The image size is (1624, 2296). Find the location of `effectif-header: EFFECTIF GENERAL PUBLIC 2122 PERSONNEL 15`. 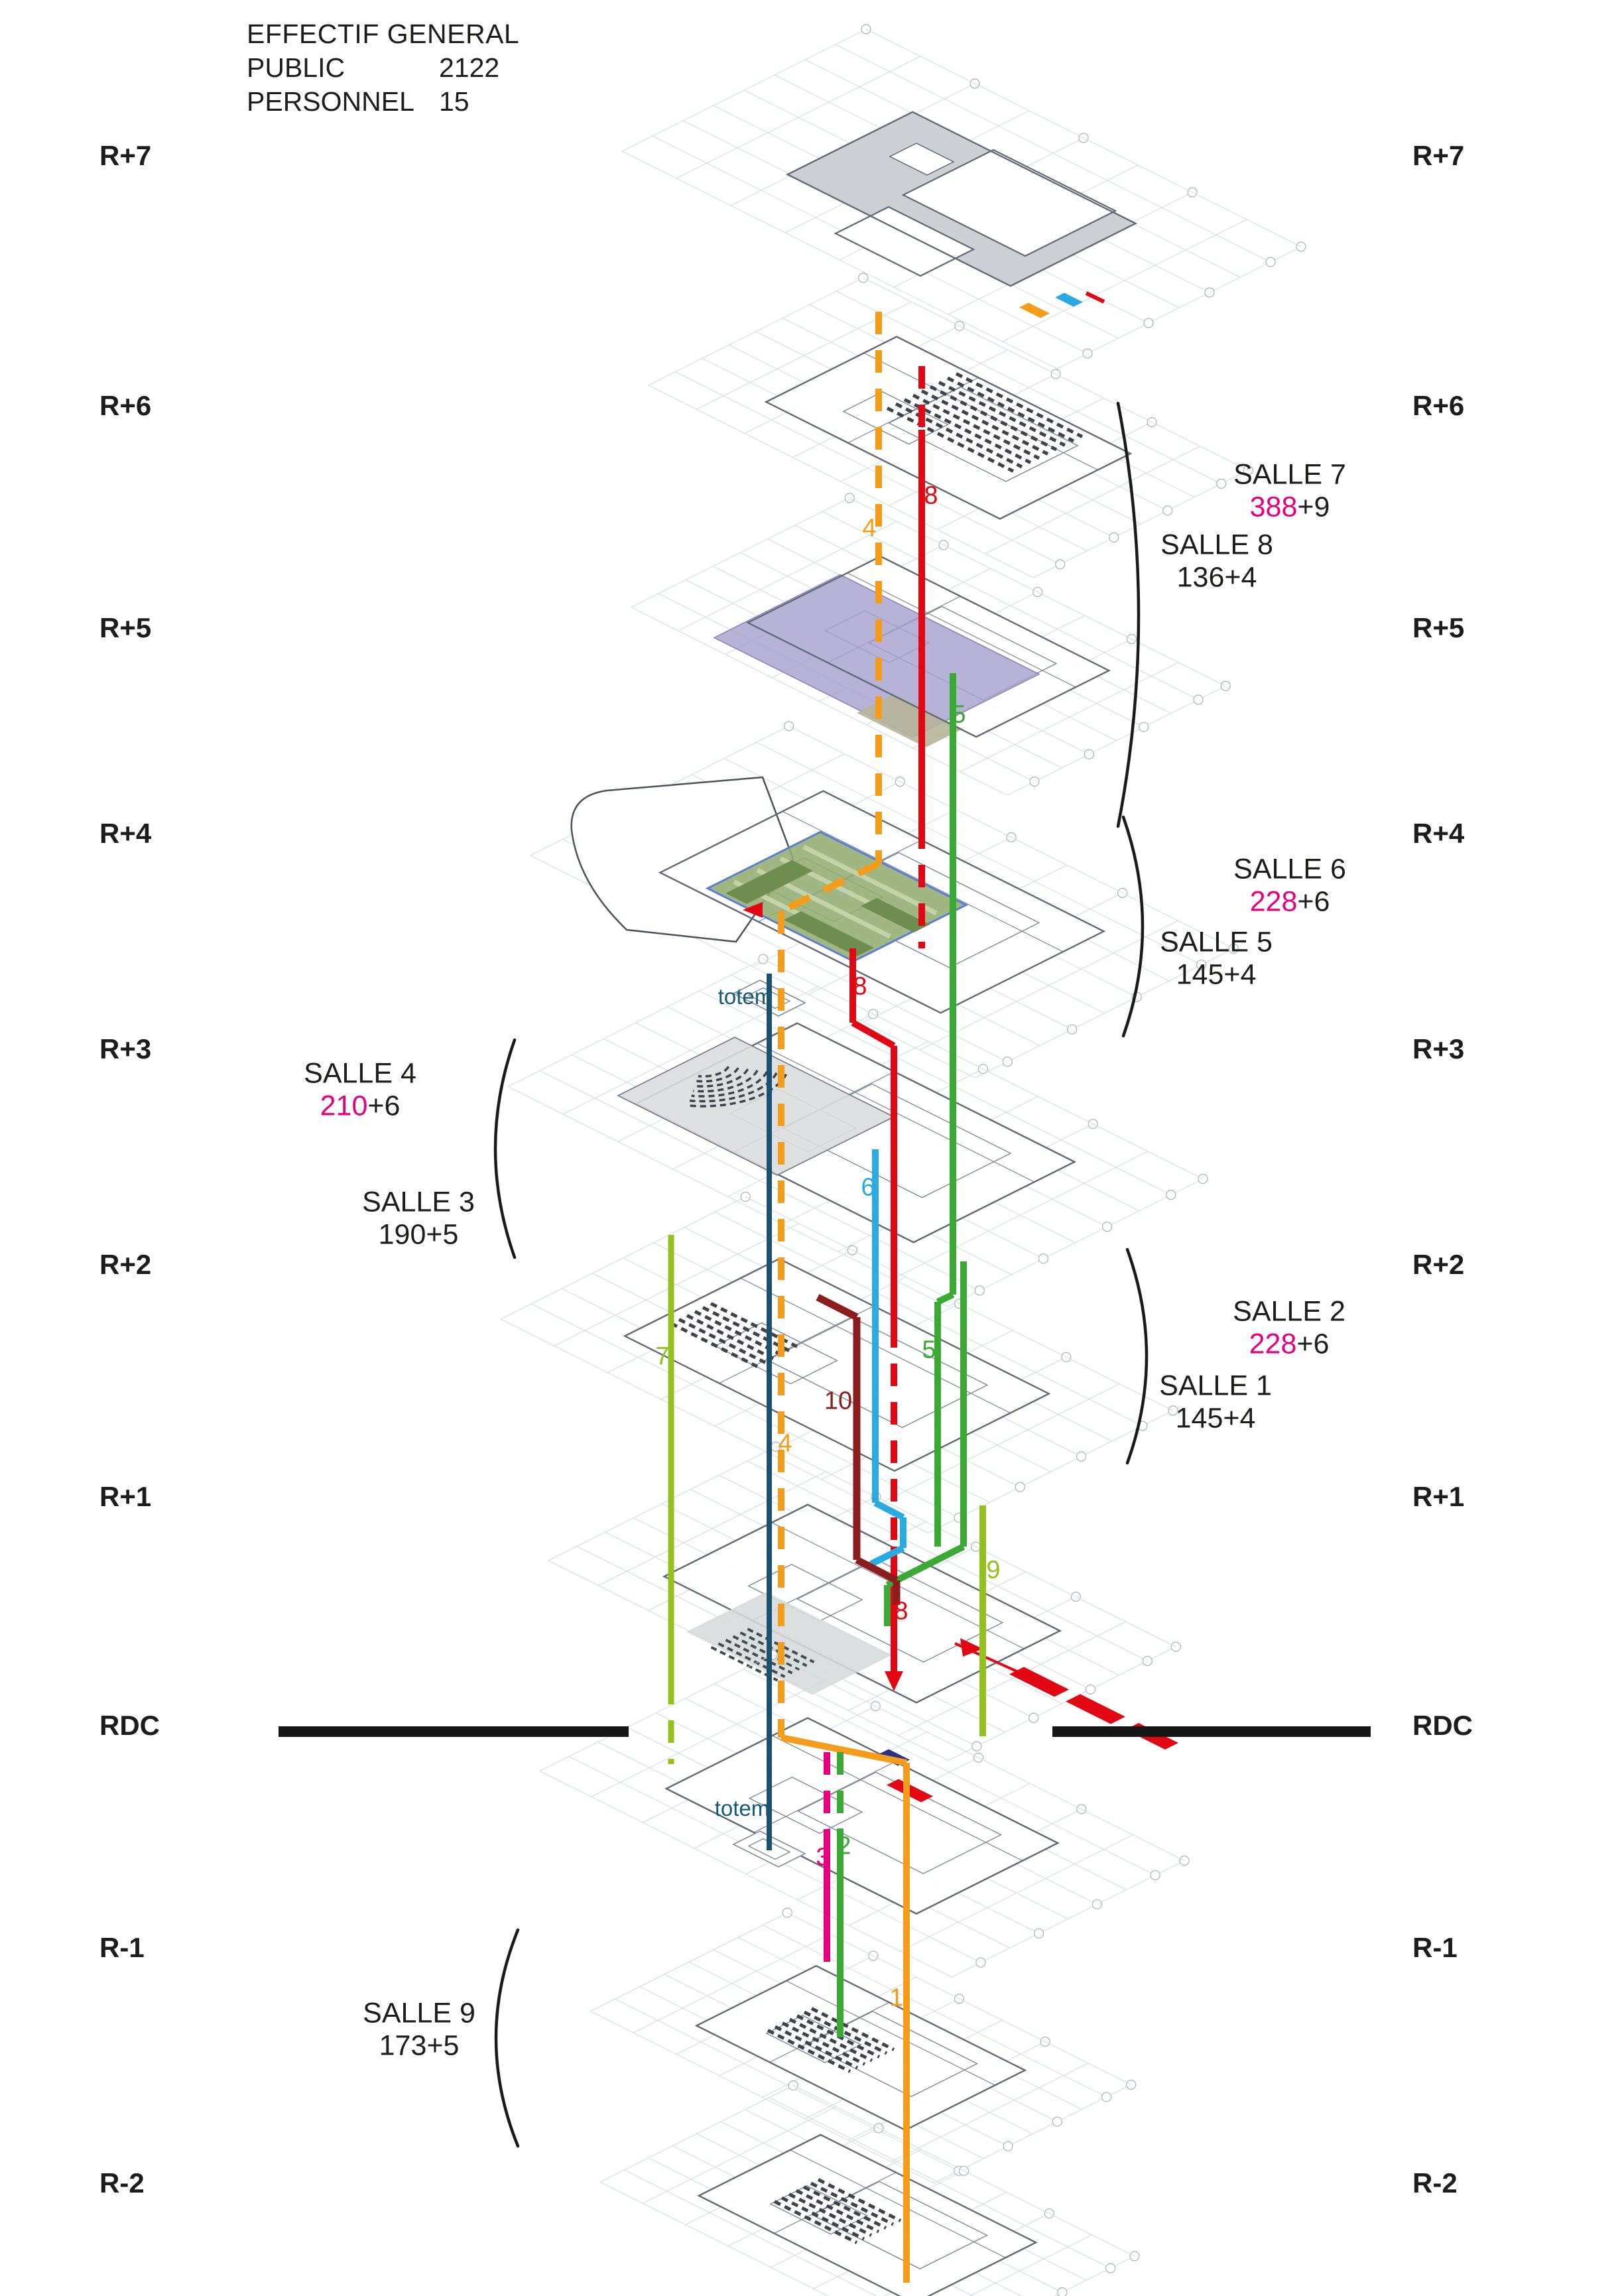

effectif-header: EFFECTIF GENERAL PUBLIC 2122 PERSONNEL 15 is located at coordinates (383, 68).